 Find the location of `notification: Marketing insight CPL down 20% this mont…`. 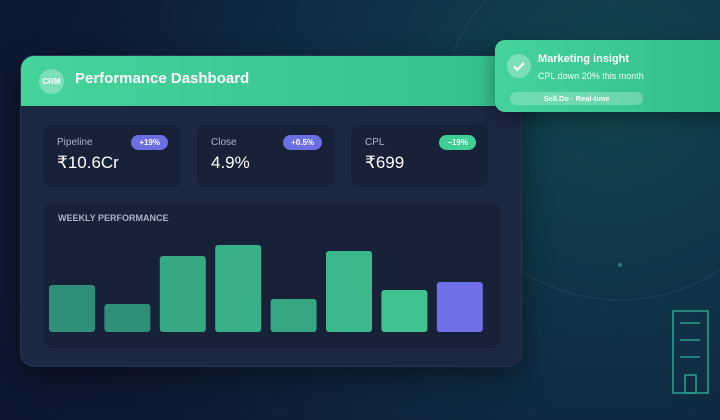

notification: Marketing insight CPL down 20% this mont… is located at coordinates (607, 76).